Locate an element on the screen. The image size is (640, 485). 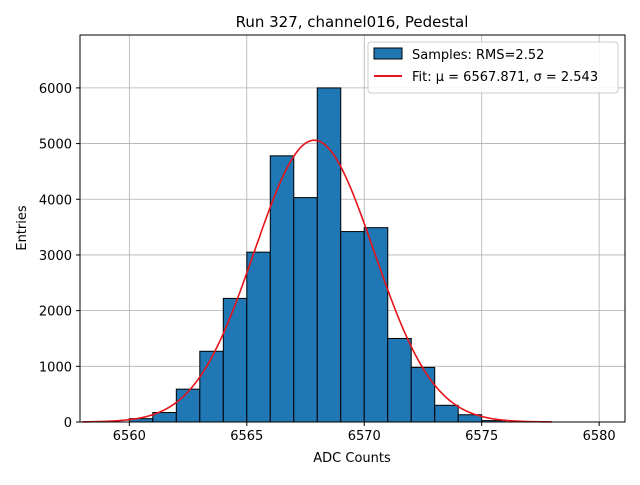
x-tick-label: 6575 is located at coordinates (481, 436).